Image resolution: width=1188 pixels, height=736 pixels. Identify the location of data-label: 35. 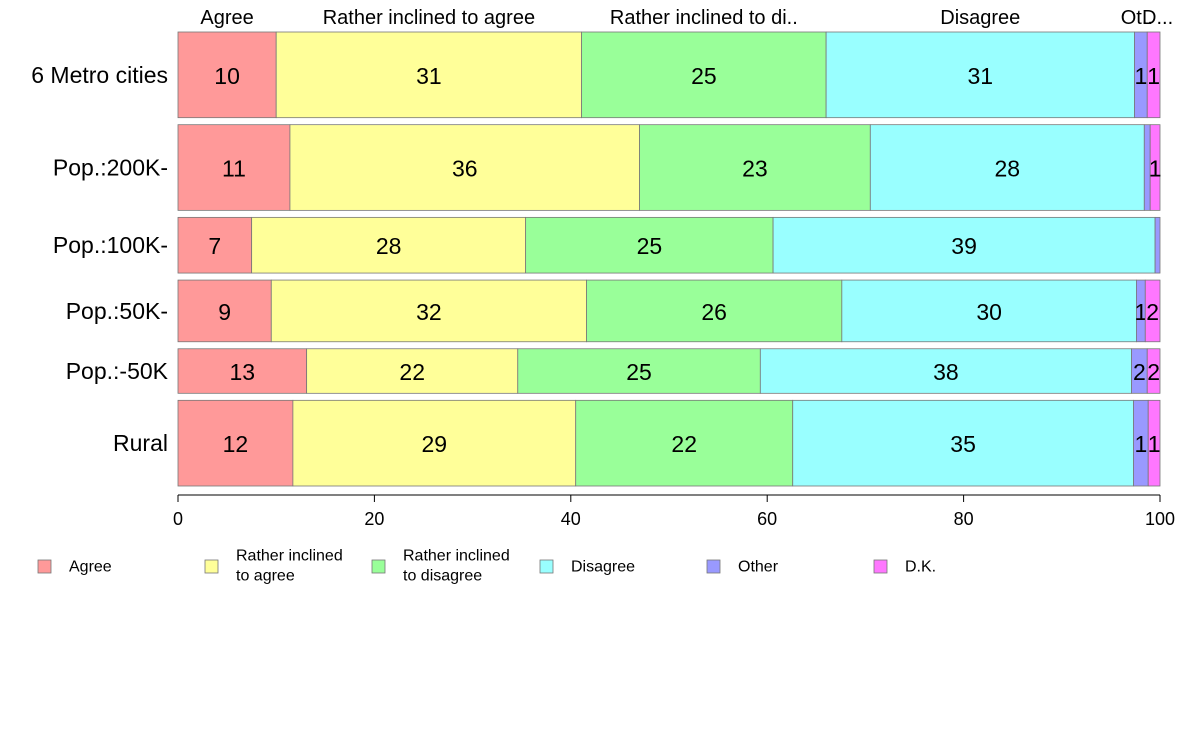
(963, 444).